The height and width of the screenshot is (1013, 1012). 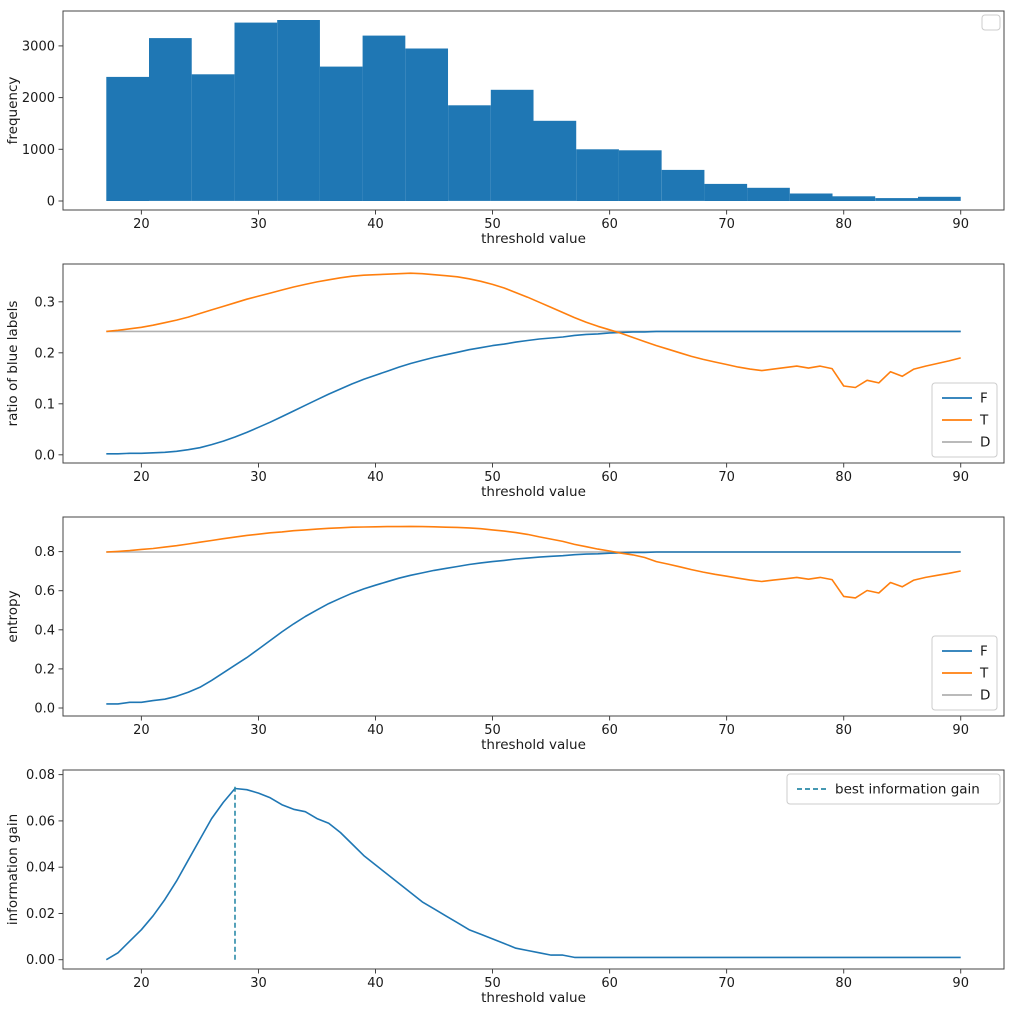 I want to click on y-tick-label: 0.04, so click(x=40, y=868).